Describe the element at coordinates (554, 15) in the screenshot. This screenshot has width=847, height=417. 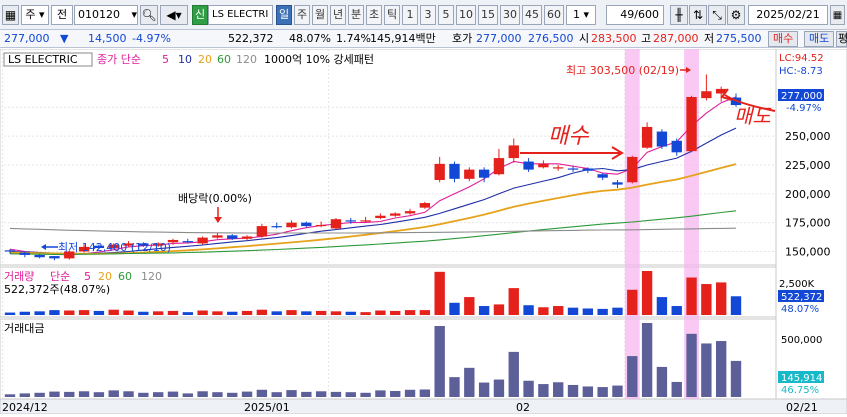
I see `period-button-14: 60` at that location.